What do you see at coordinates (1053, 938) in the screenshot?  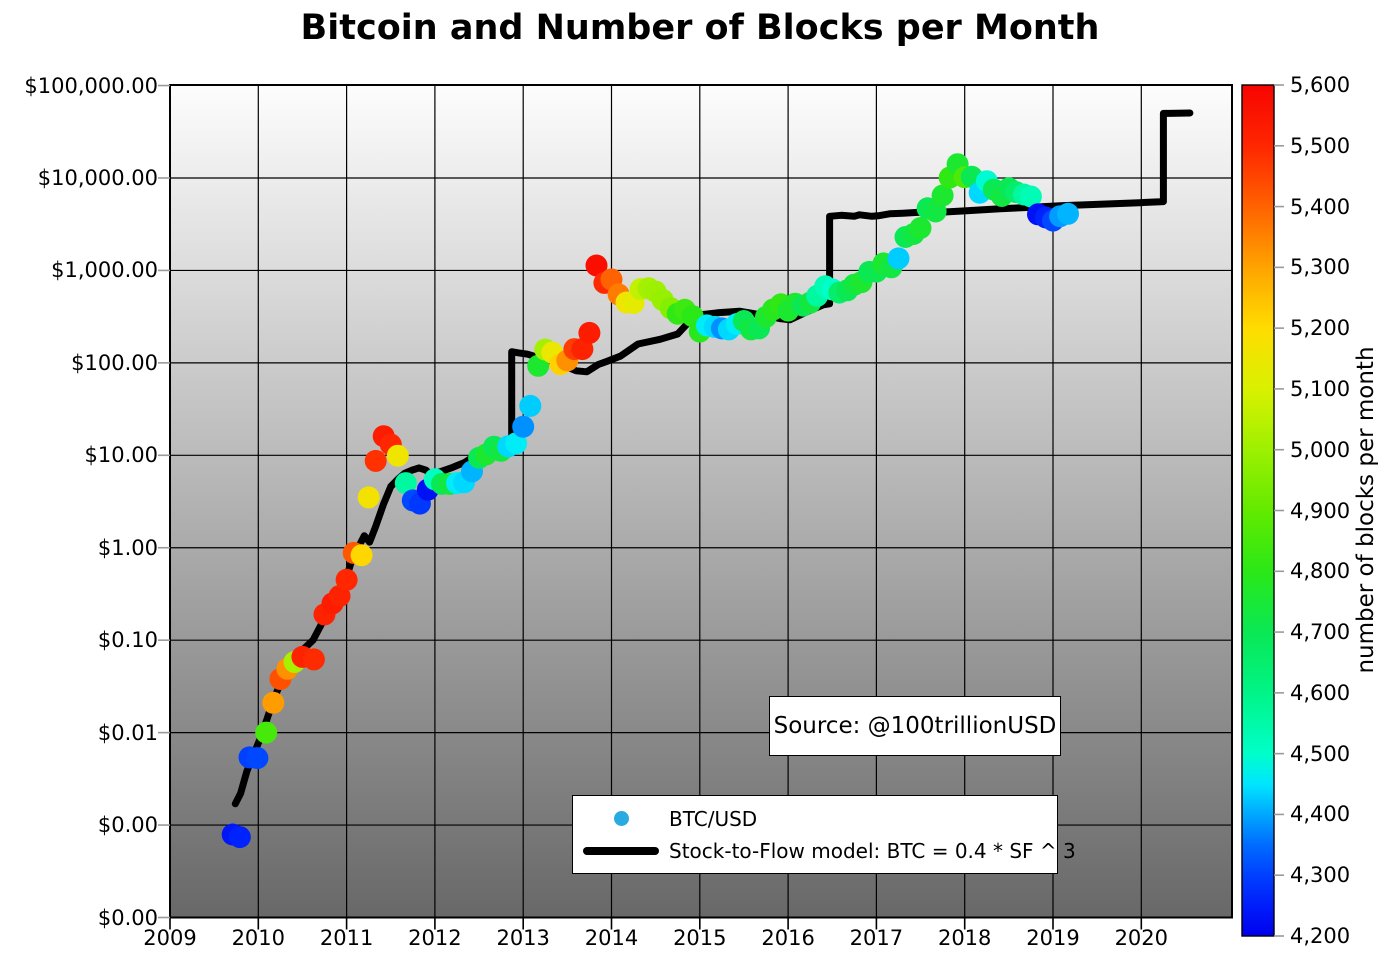 I see `x-tick-label: 2019` at bounding box center [1053, 938].